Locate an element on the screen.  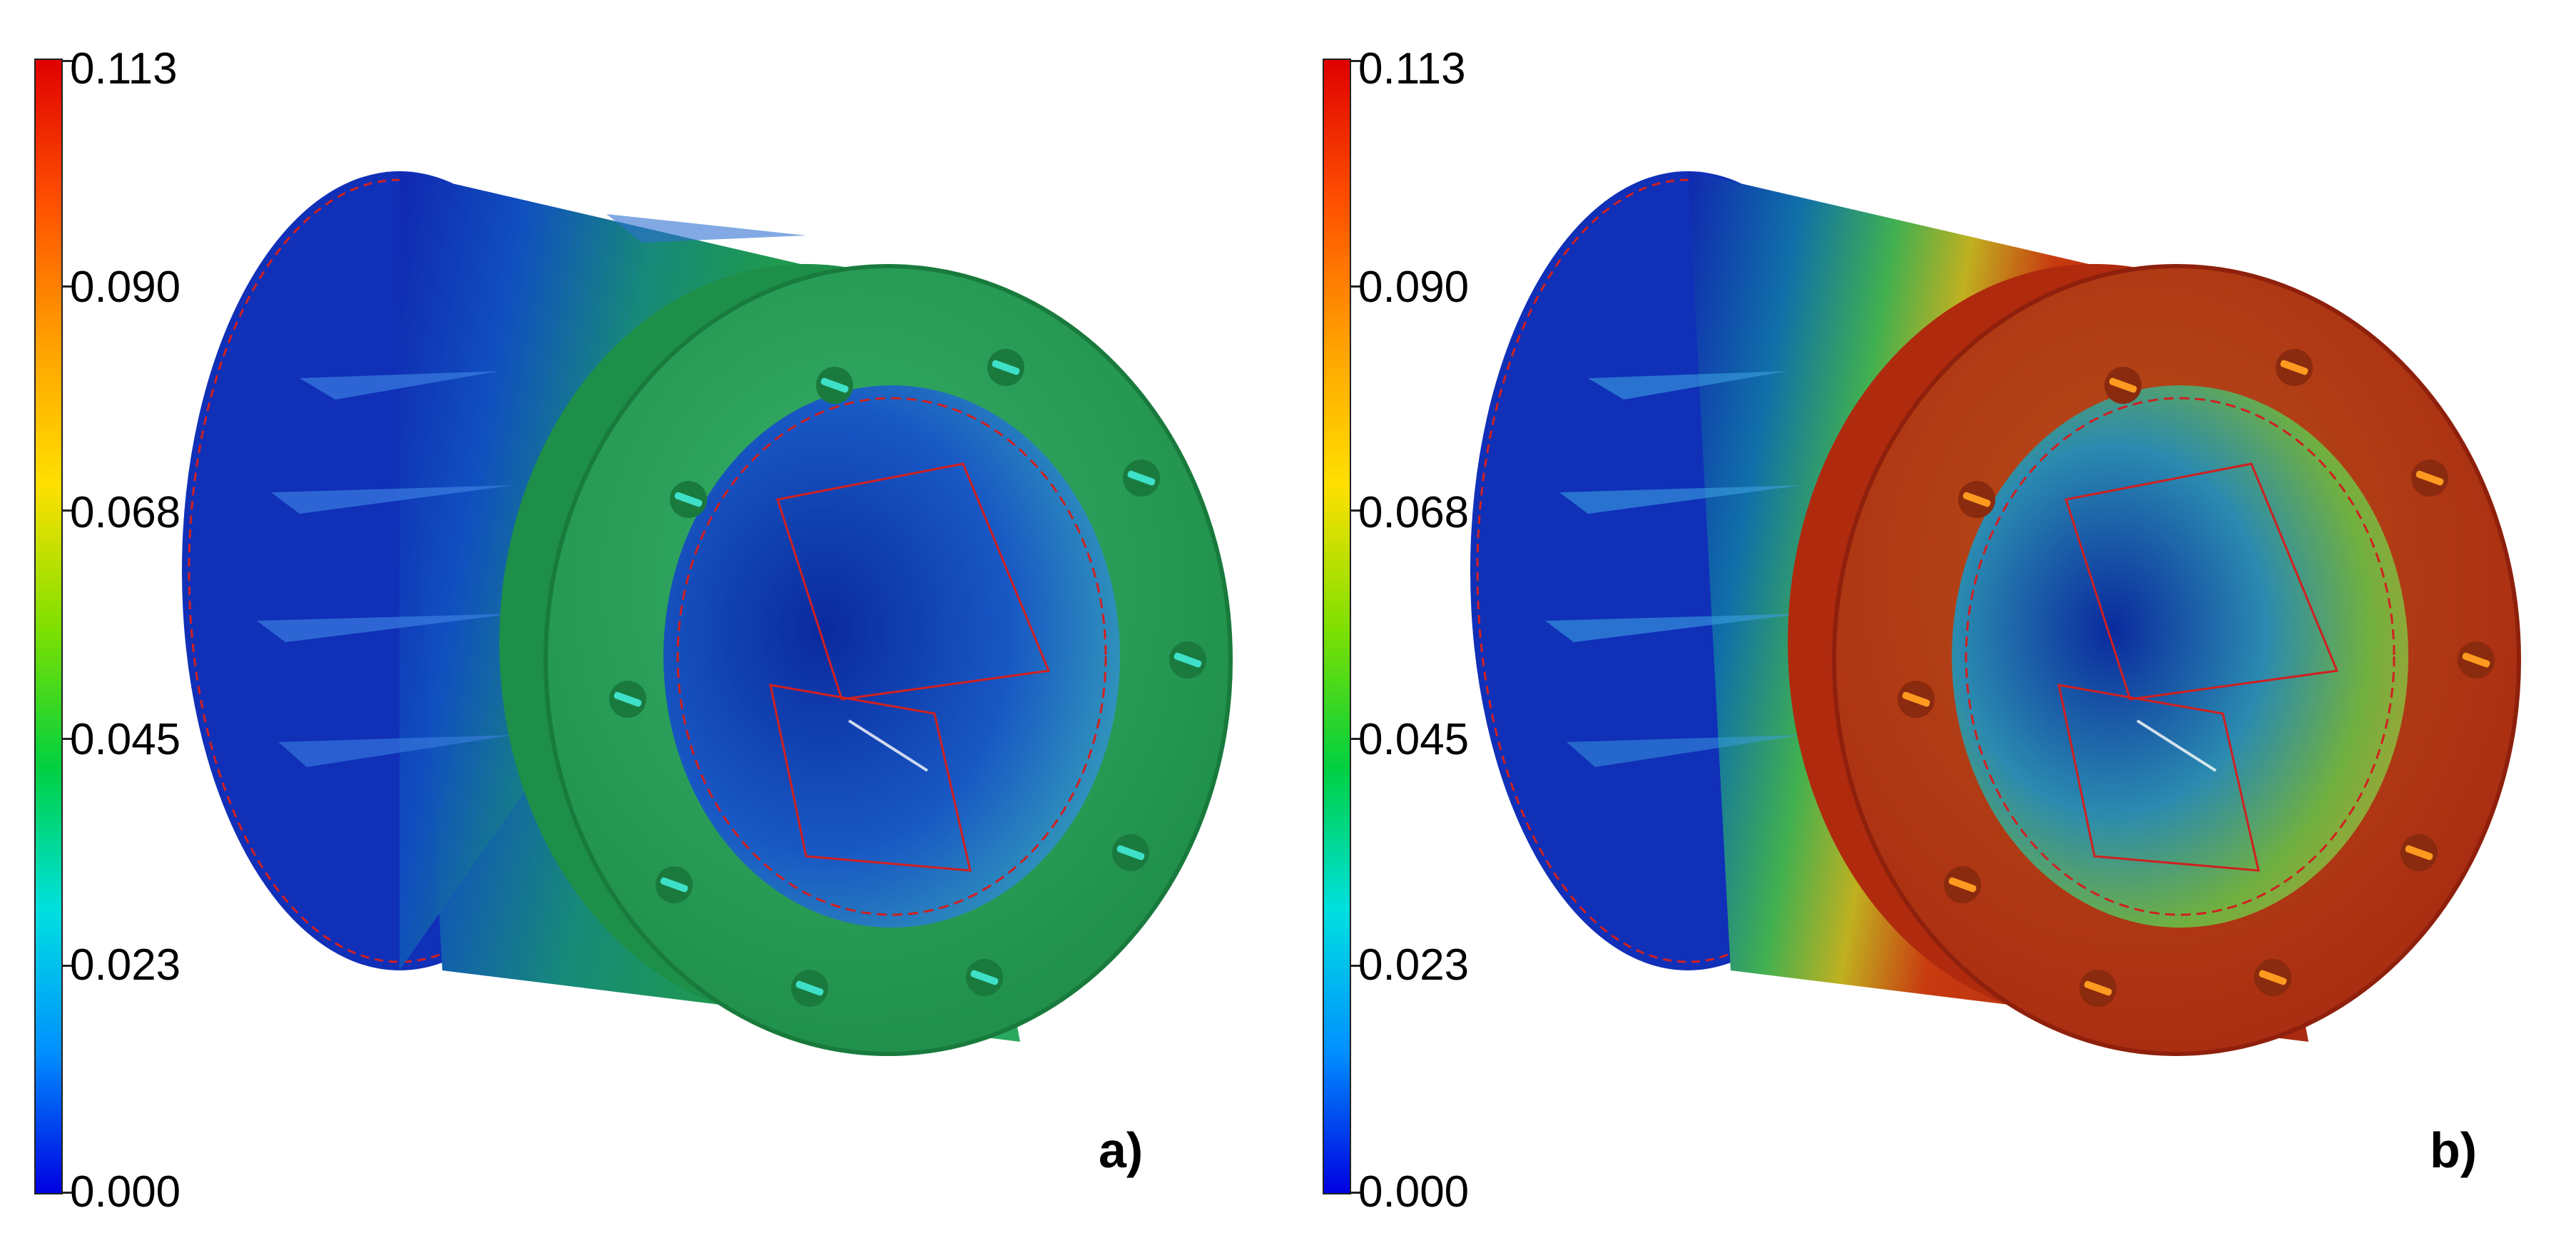
panel-label: b) is located at coordinates (2454, 1150).